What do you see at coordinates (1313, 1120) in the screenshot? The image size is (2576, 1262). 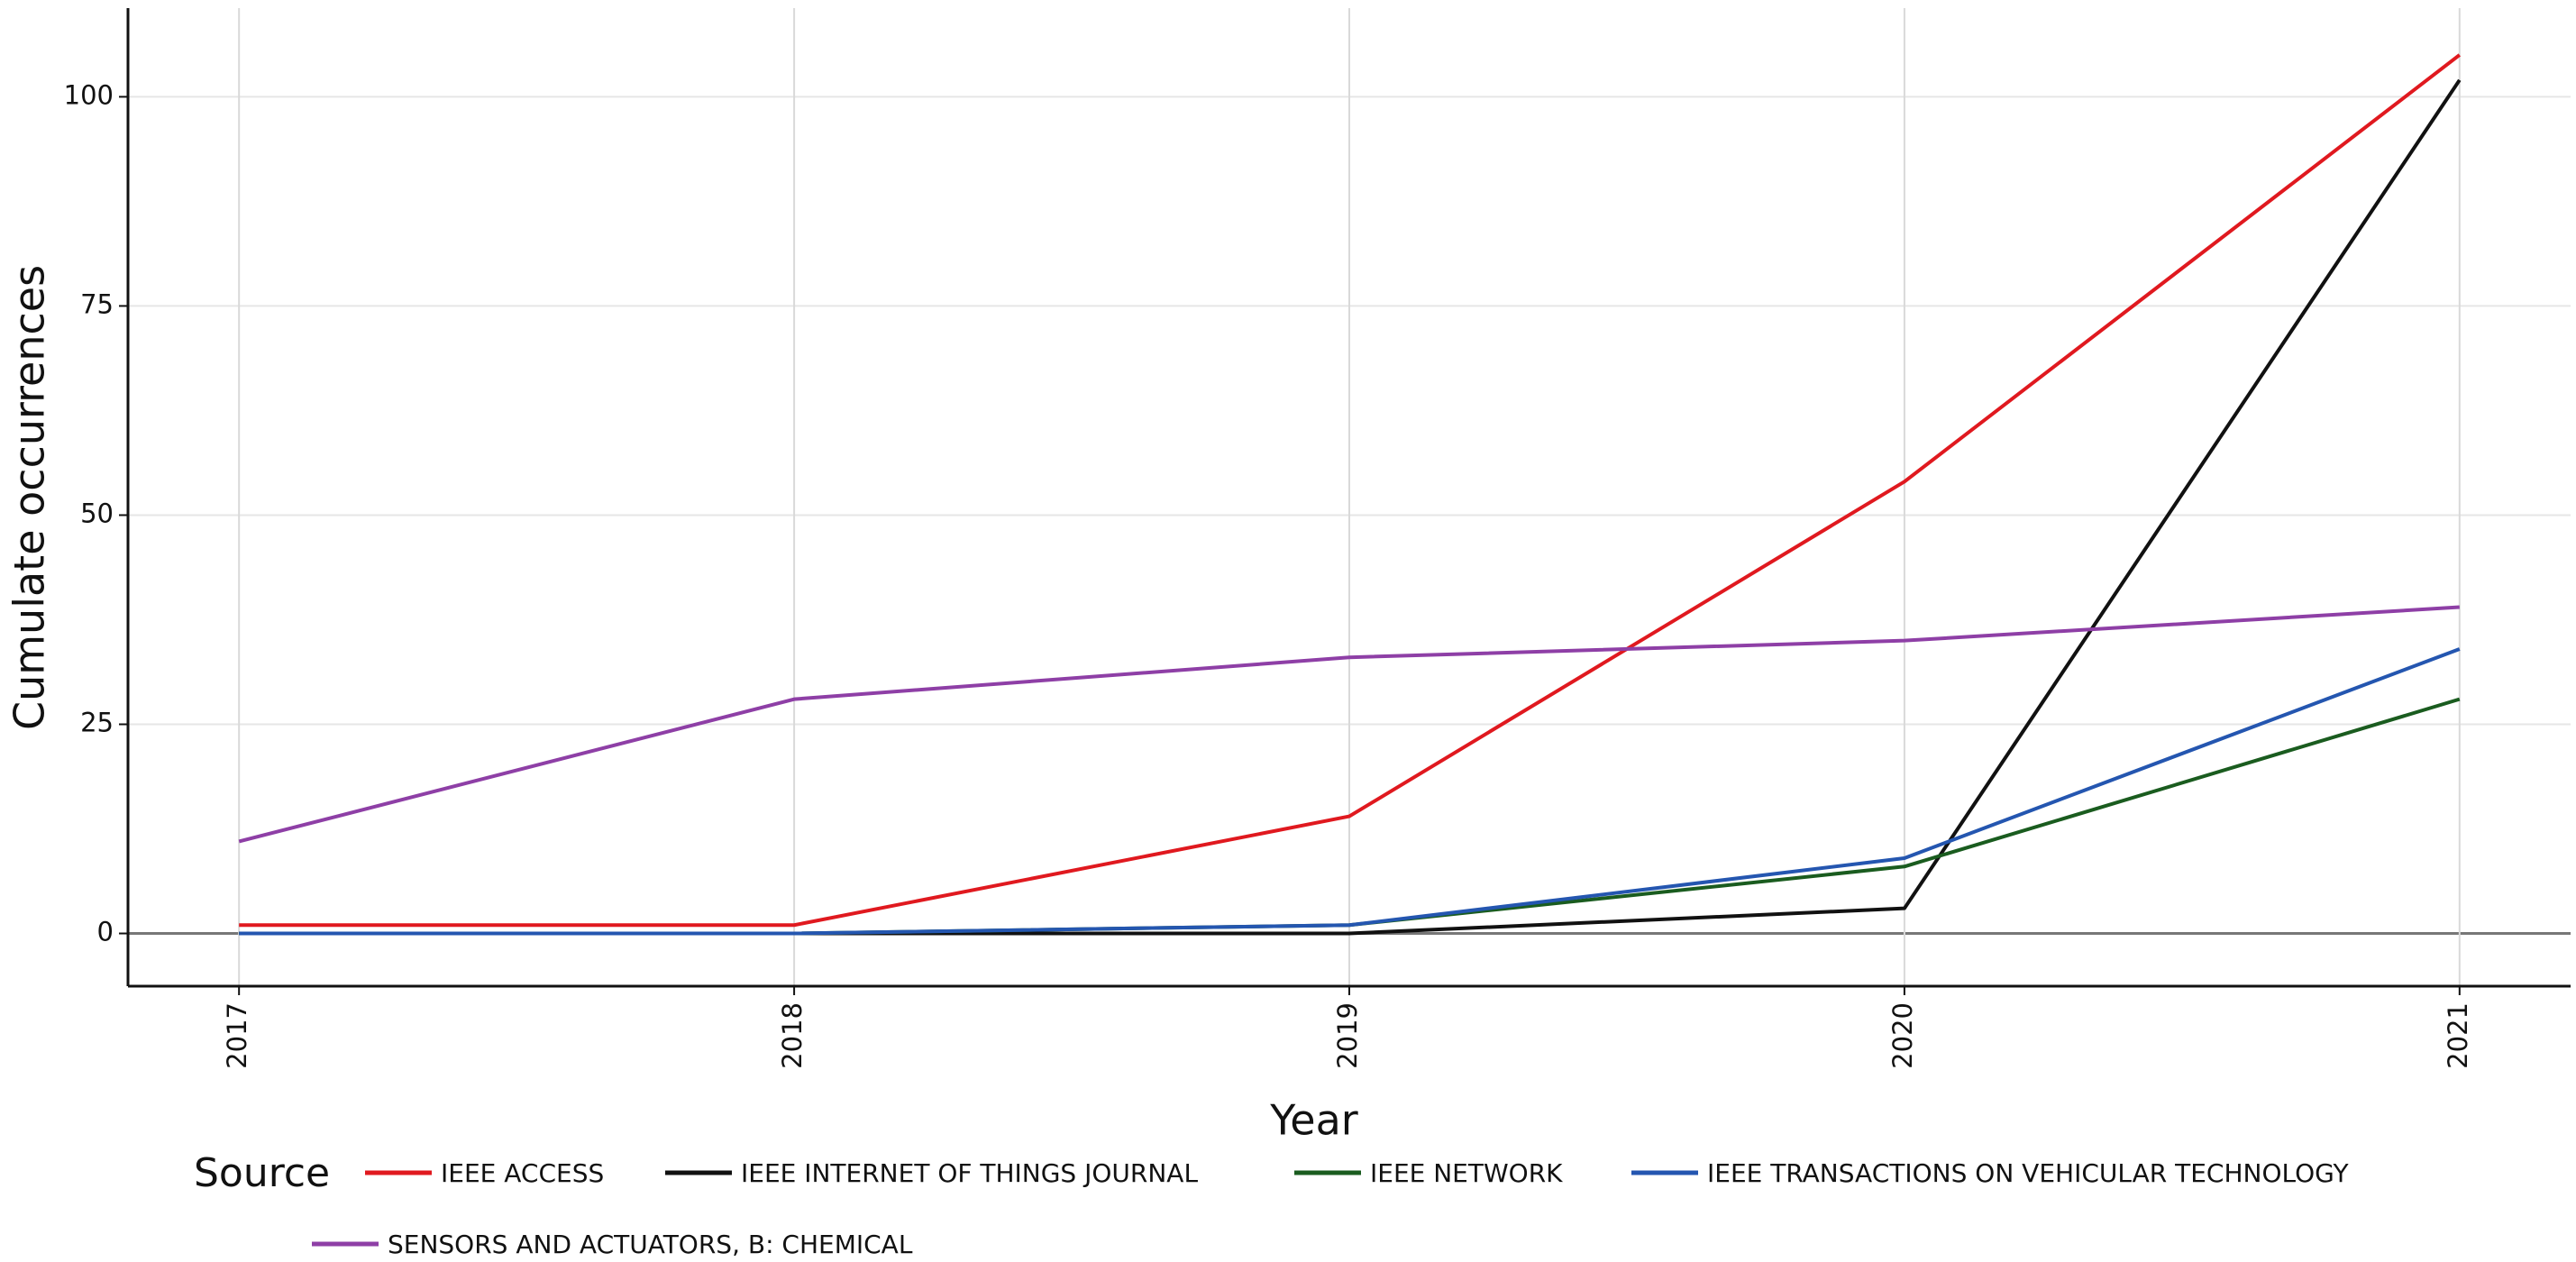 I see `x-axis-title: Year` at bounding box center [1313, 1120].